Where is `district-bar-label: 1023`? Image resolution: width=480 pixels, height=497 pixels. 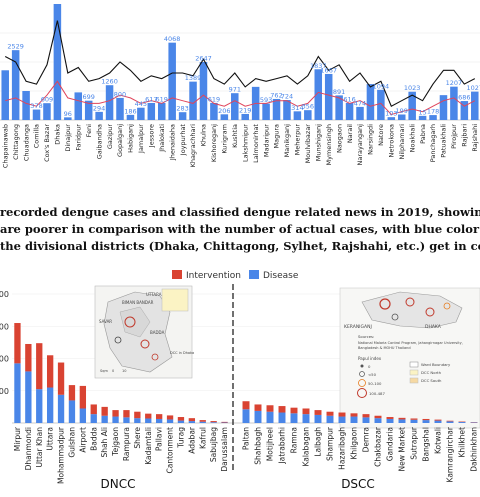
district-bar-label: 1023 is located at coordinates (412, 88).